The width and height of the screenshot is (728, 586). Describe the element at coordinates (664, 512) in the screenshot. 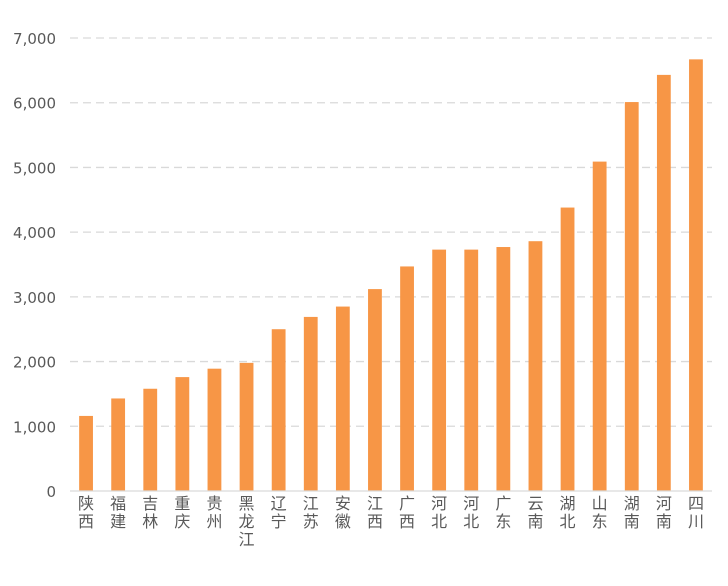

I see `x-tick-label: 河南` at that location.